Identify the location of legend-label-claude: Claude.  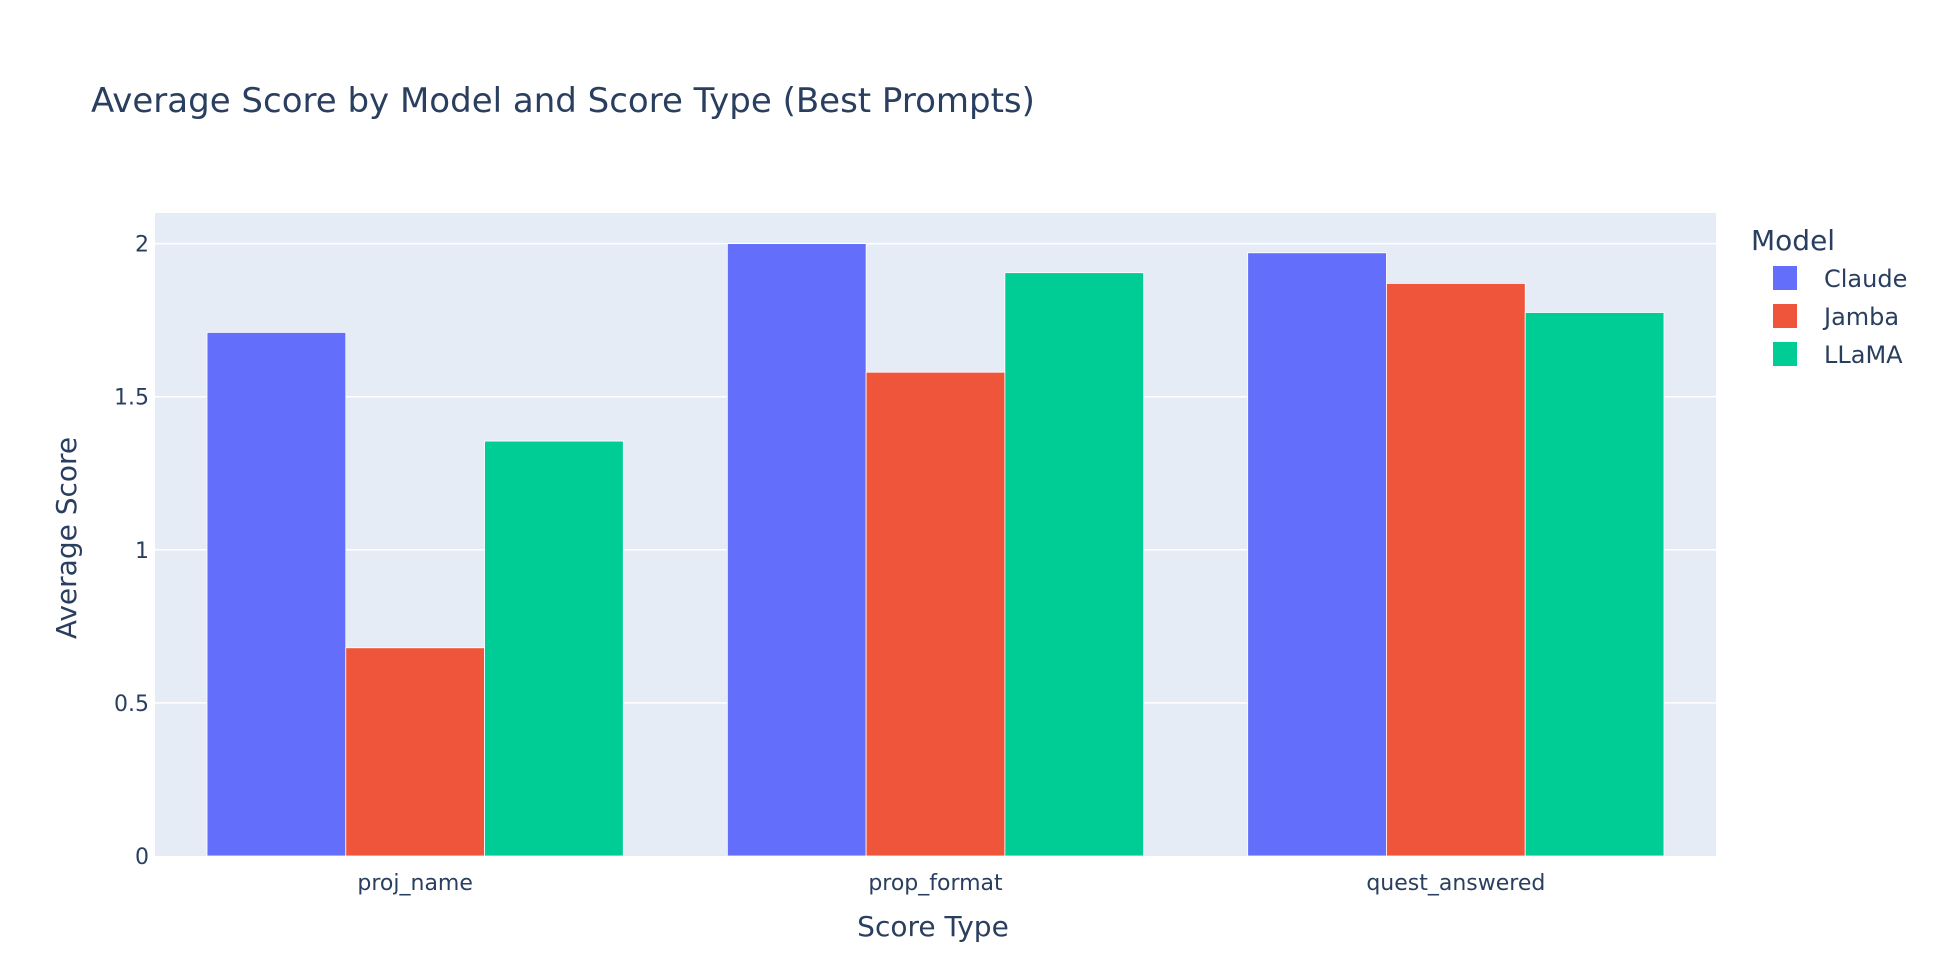
(1865, 279).